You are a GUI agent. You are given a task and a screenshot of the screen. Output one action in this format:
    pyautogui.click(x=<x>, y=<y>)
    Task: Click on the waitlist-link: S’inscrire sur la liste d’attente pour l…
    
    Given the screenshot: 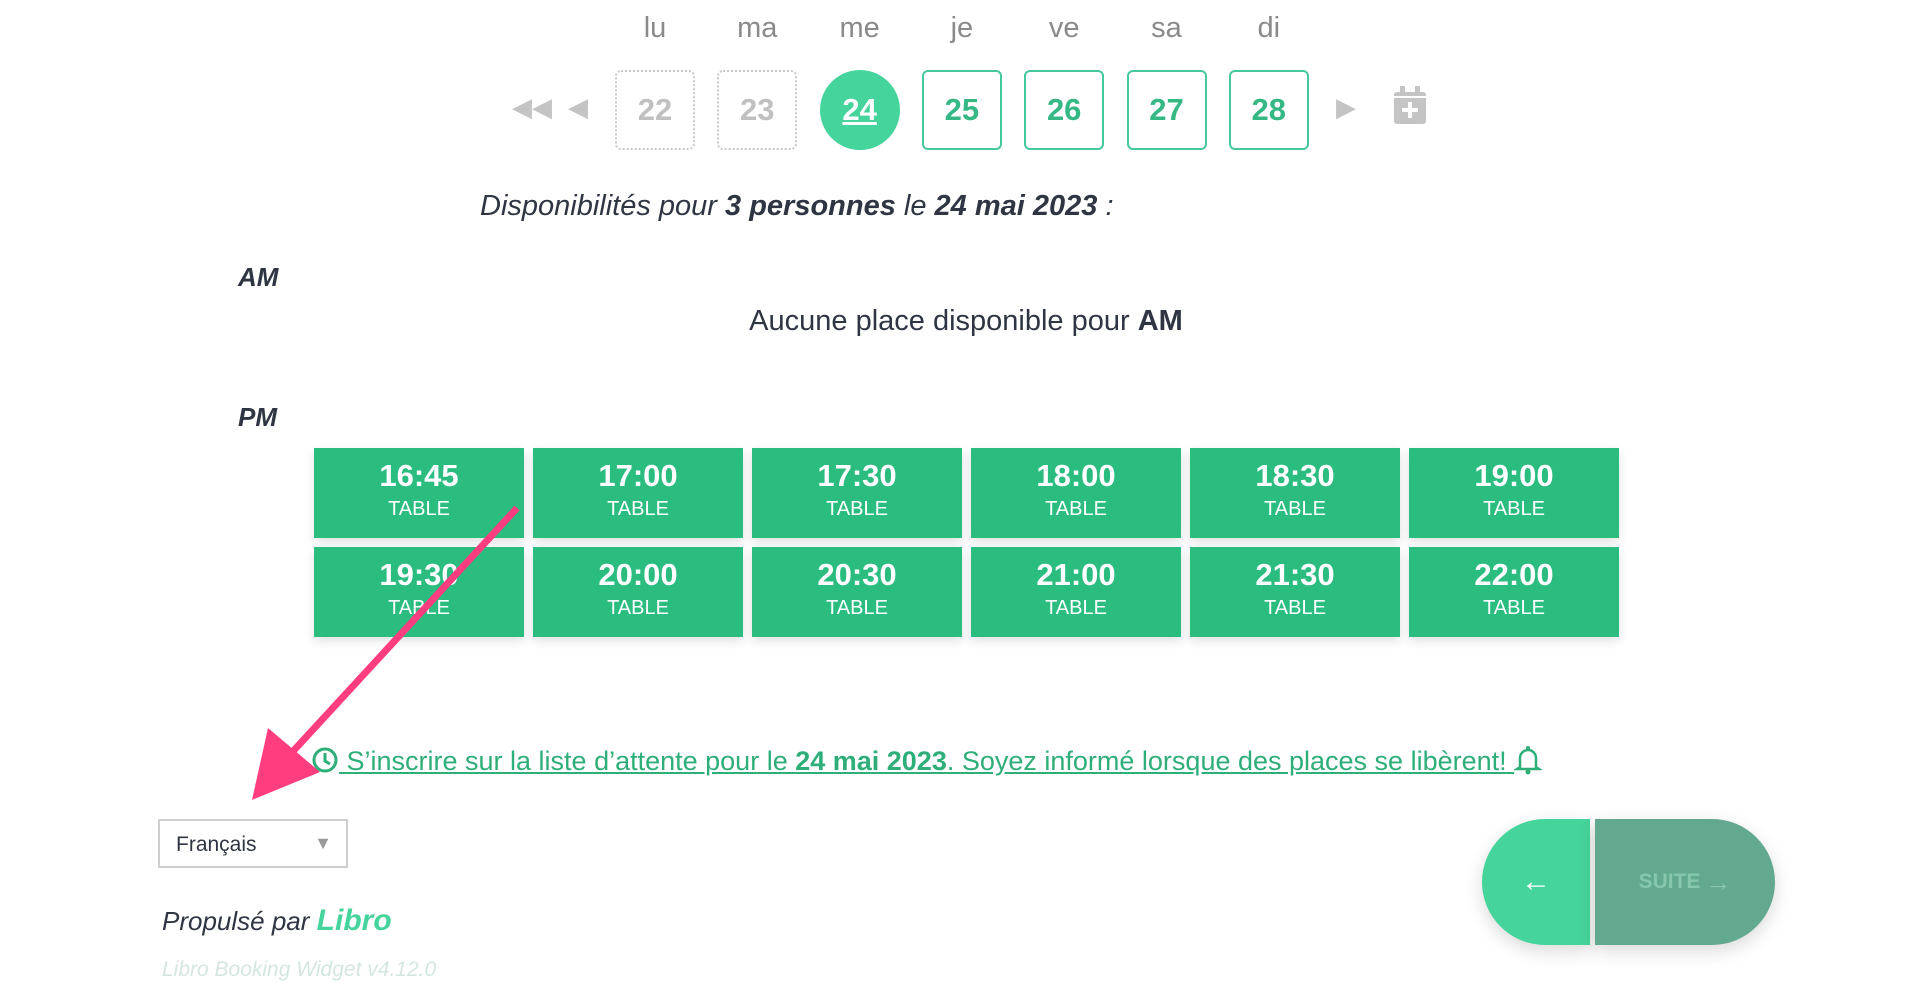 What is the action you would take?
    pyautogui.click(x=927, y=761)
    